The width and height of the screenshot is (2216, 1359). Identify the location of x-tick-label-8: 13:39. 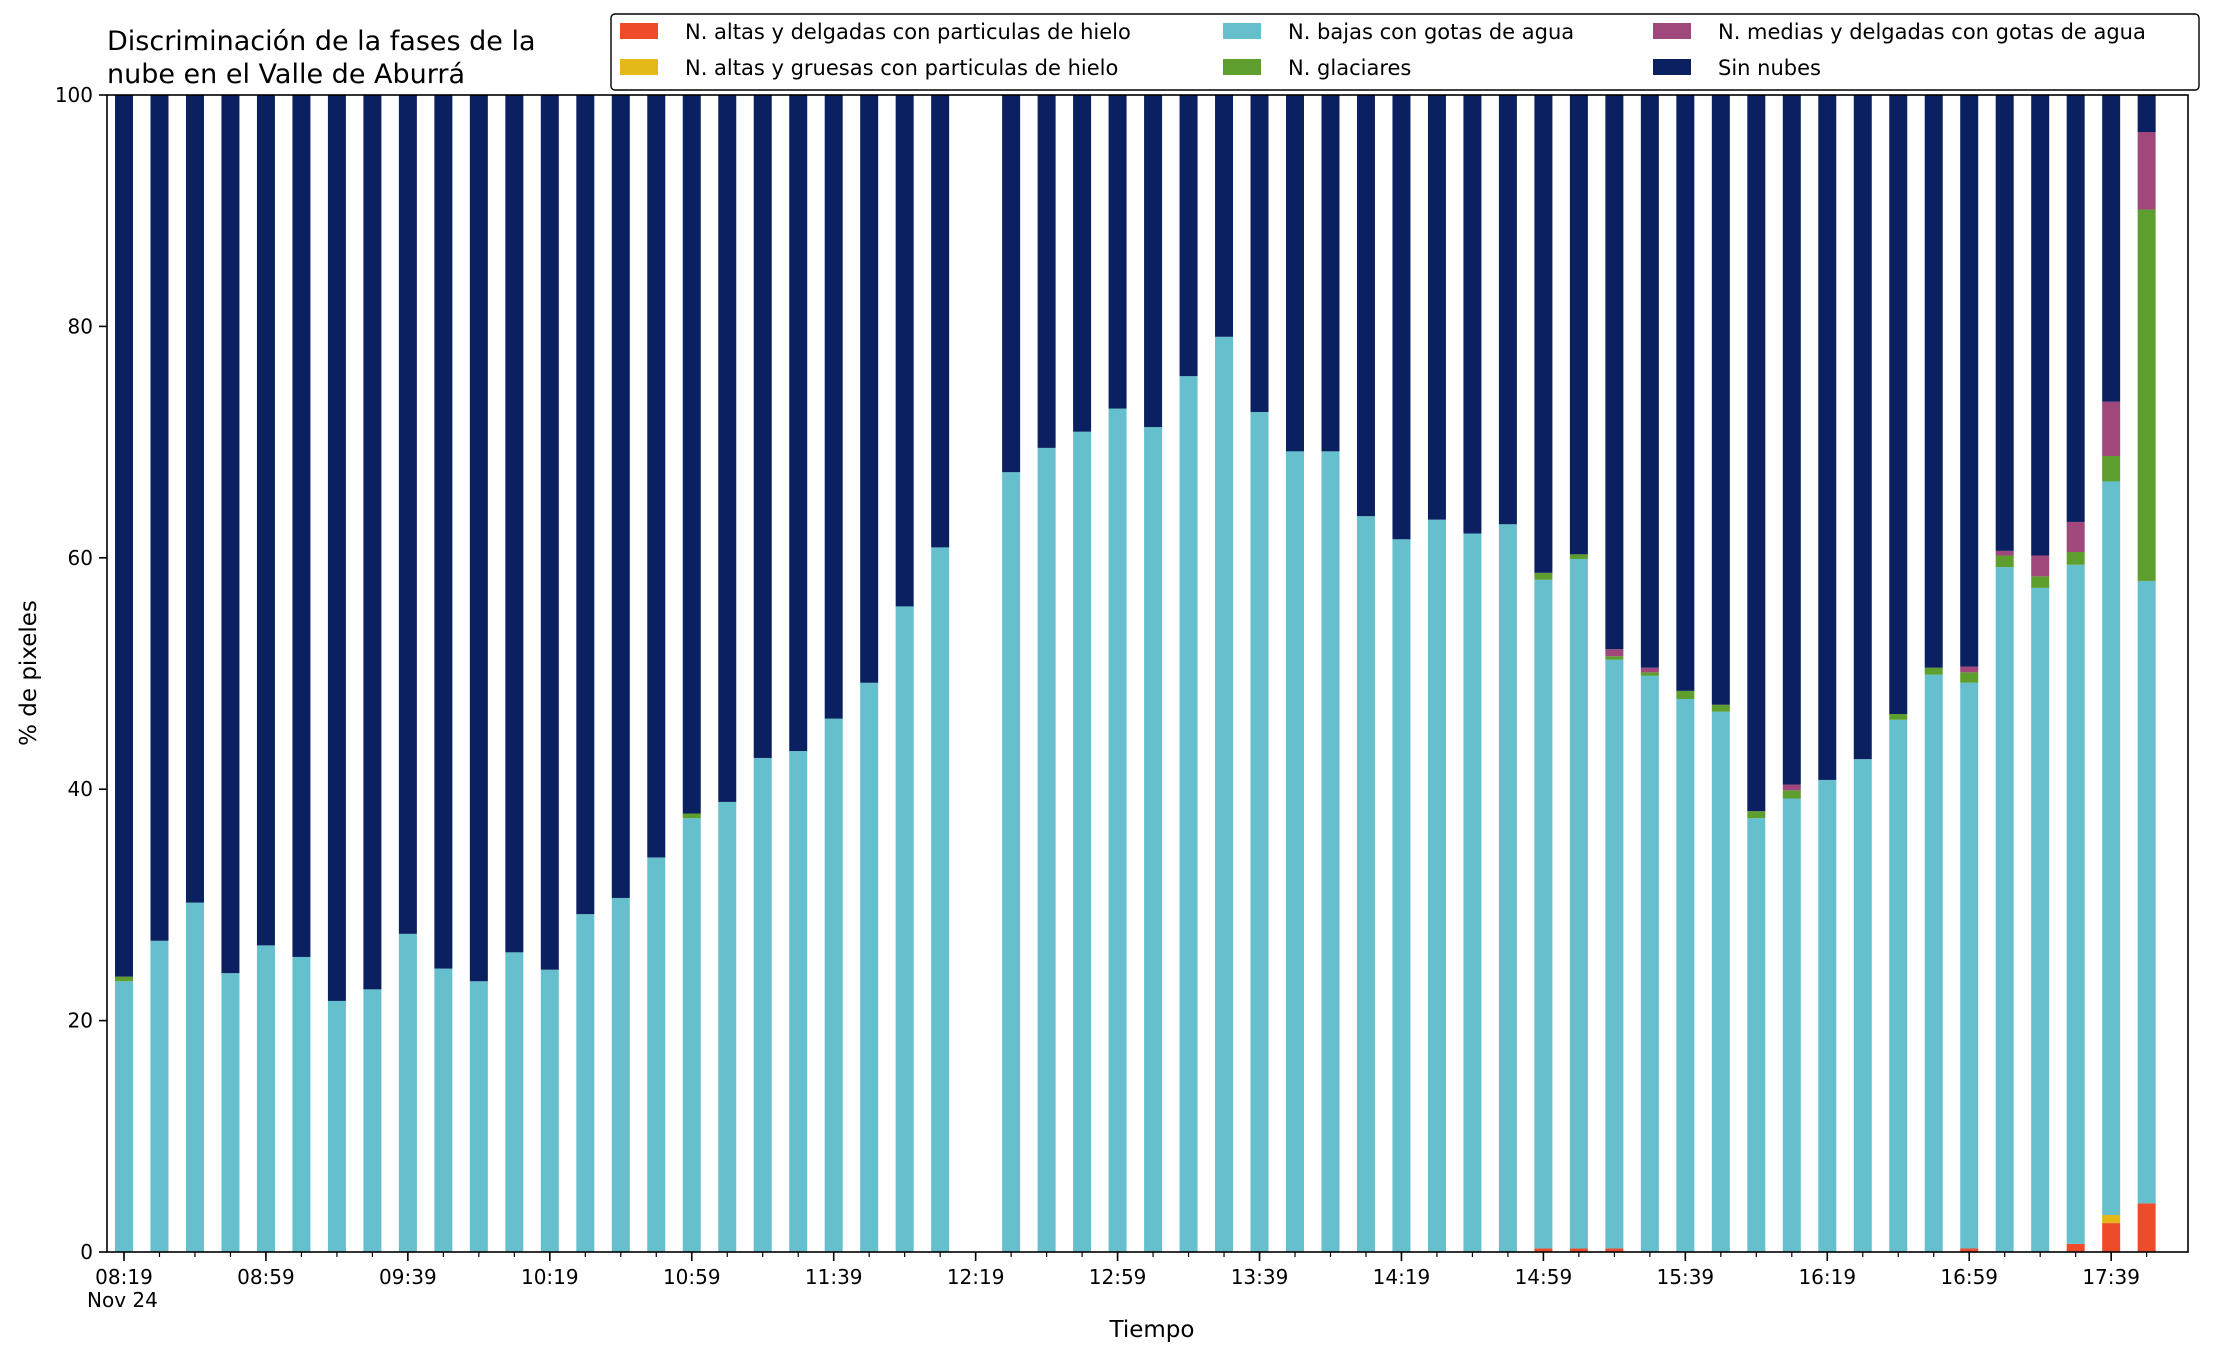
(1260, 1277).